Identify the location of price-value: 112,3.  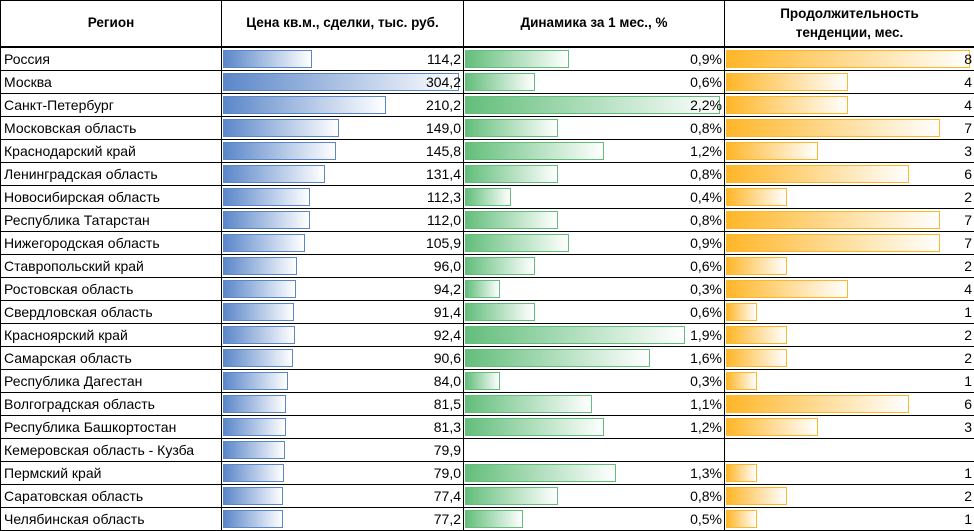
(444, 197).